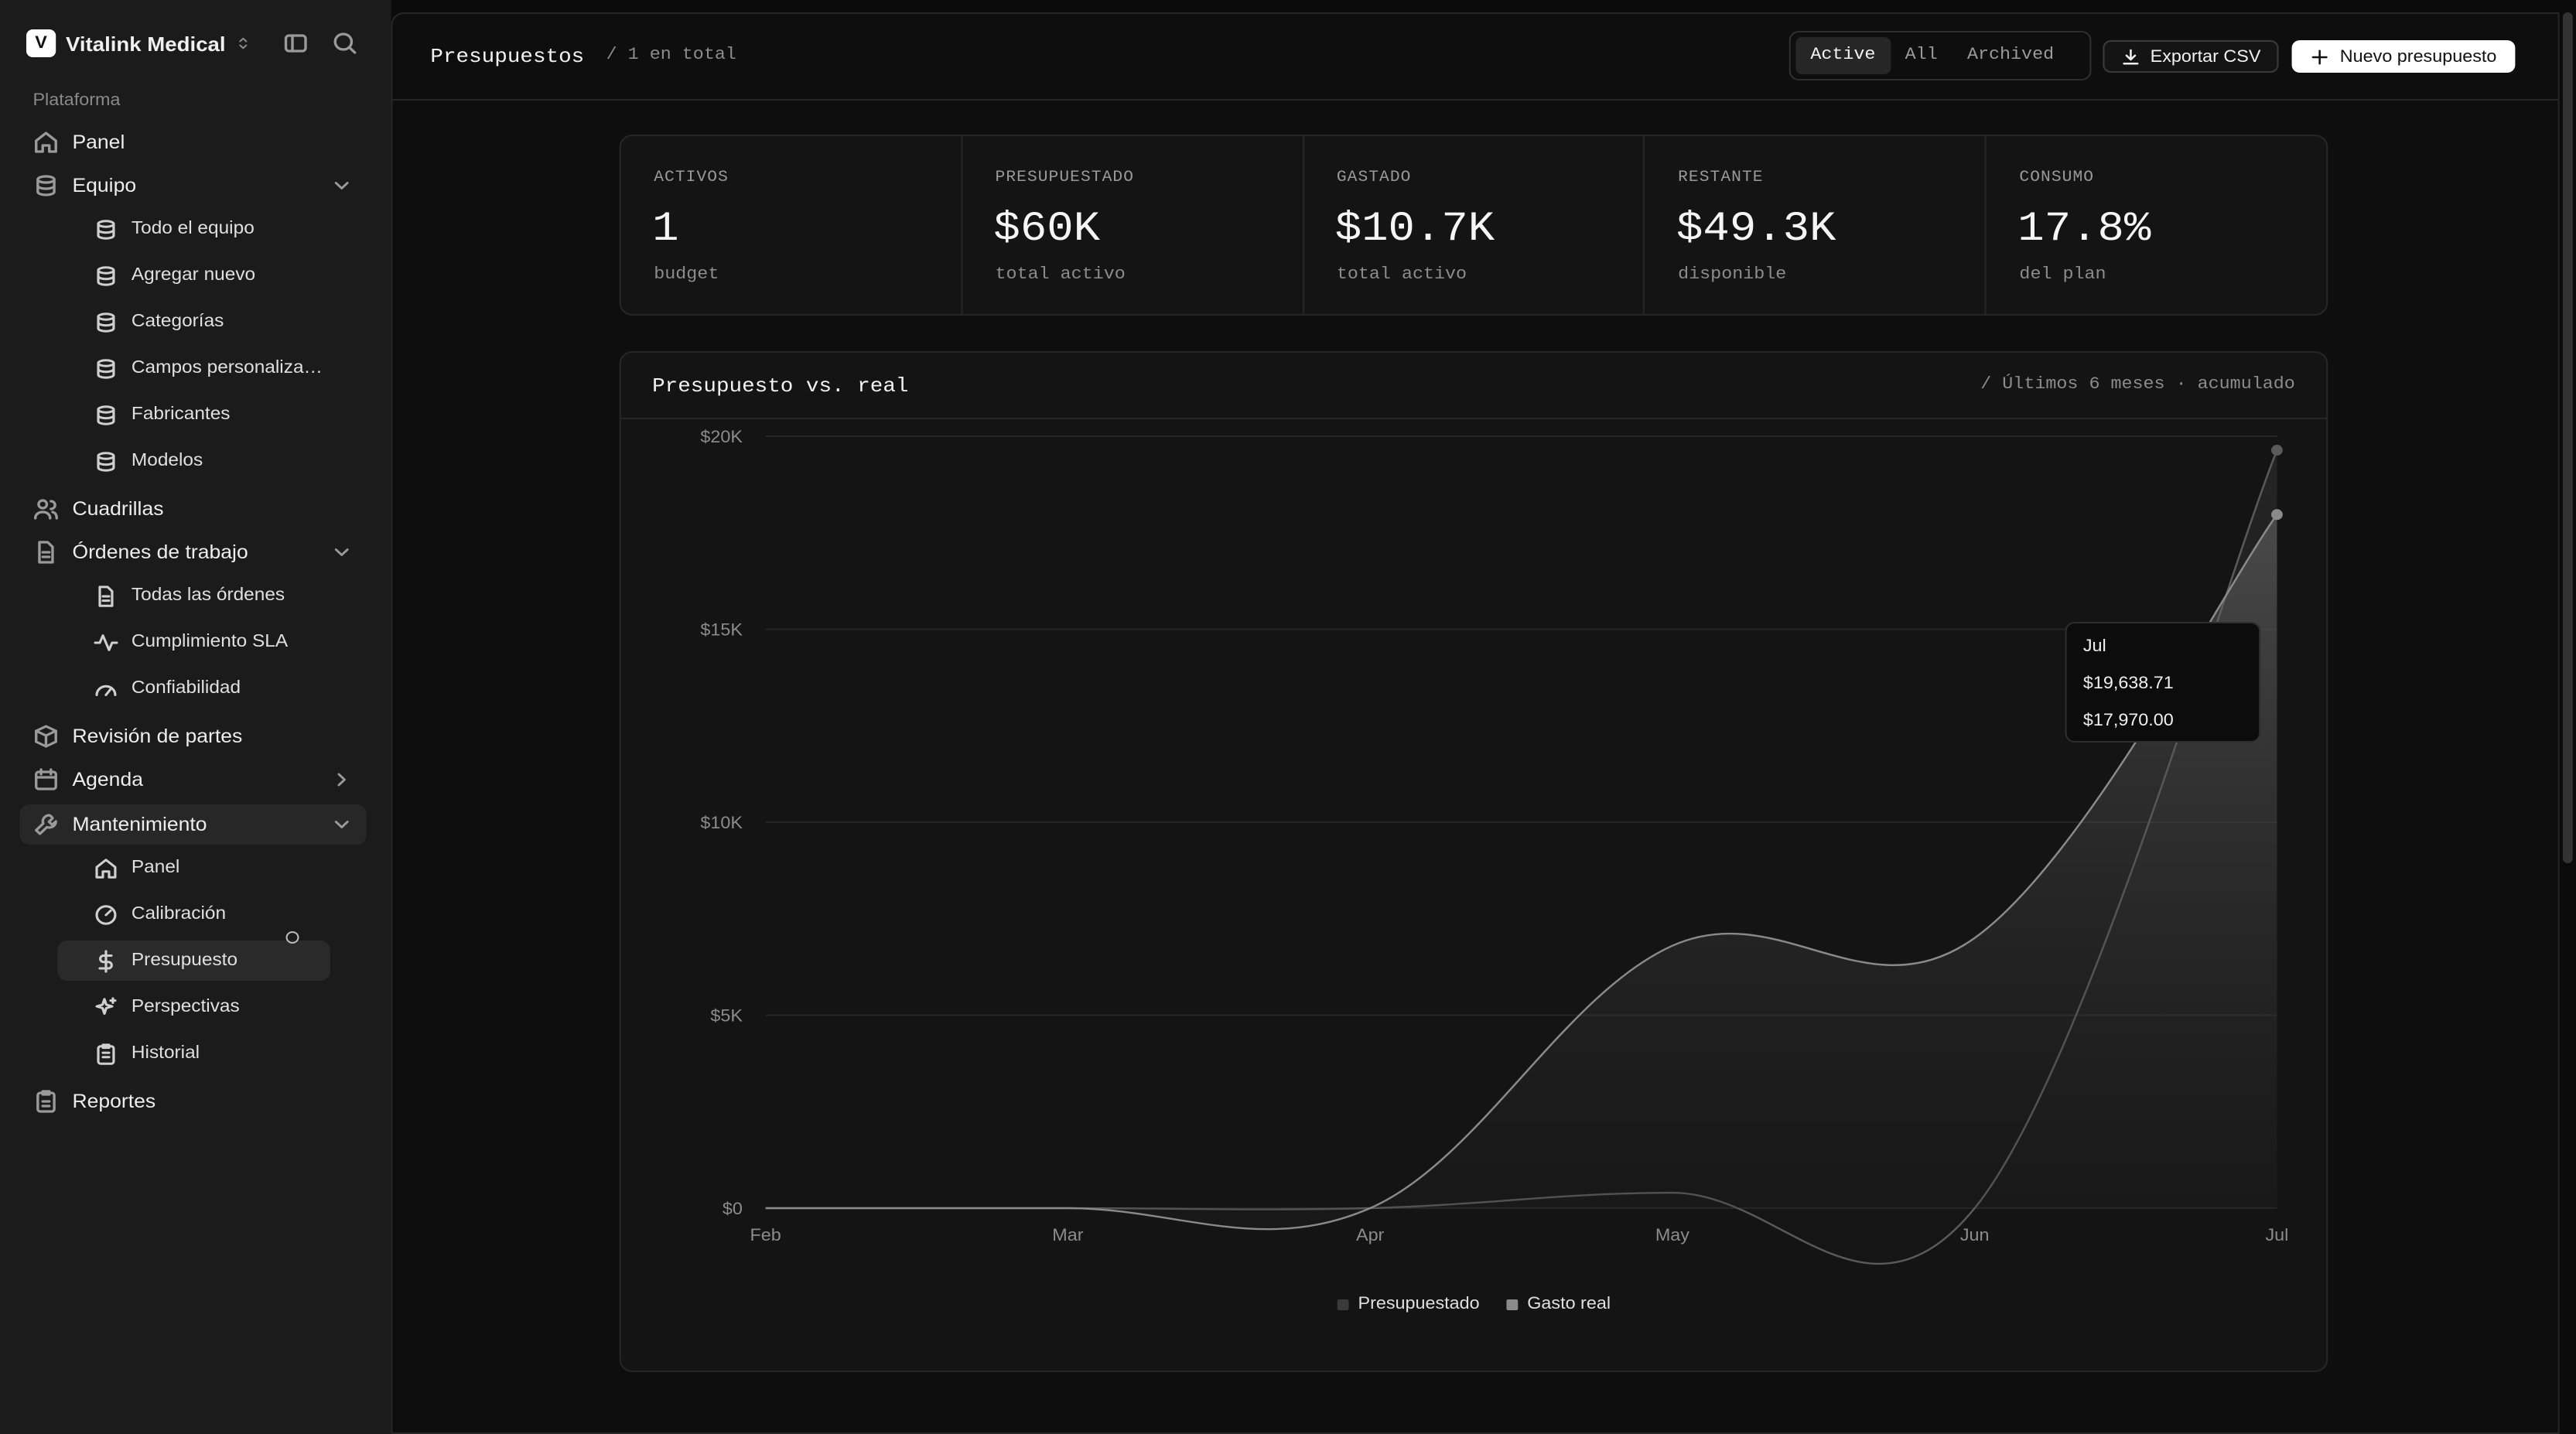 The width and height of the screenshot is (2576, 1434). What do you see at coordinates (1370, 1235) in the screenshot?
I see `x-tick-label: Apr` at bounding box center [1370, 1235].